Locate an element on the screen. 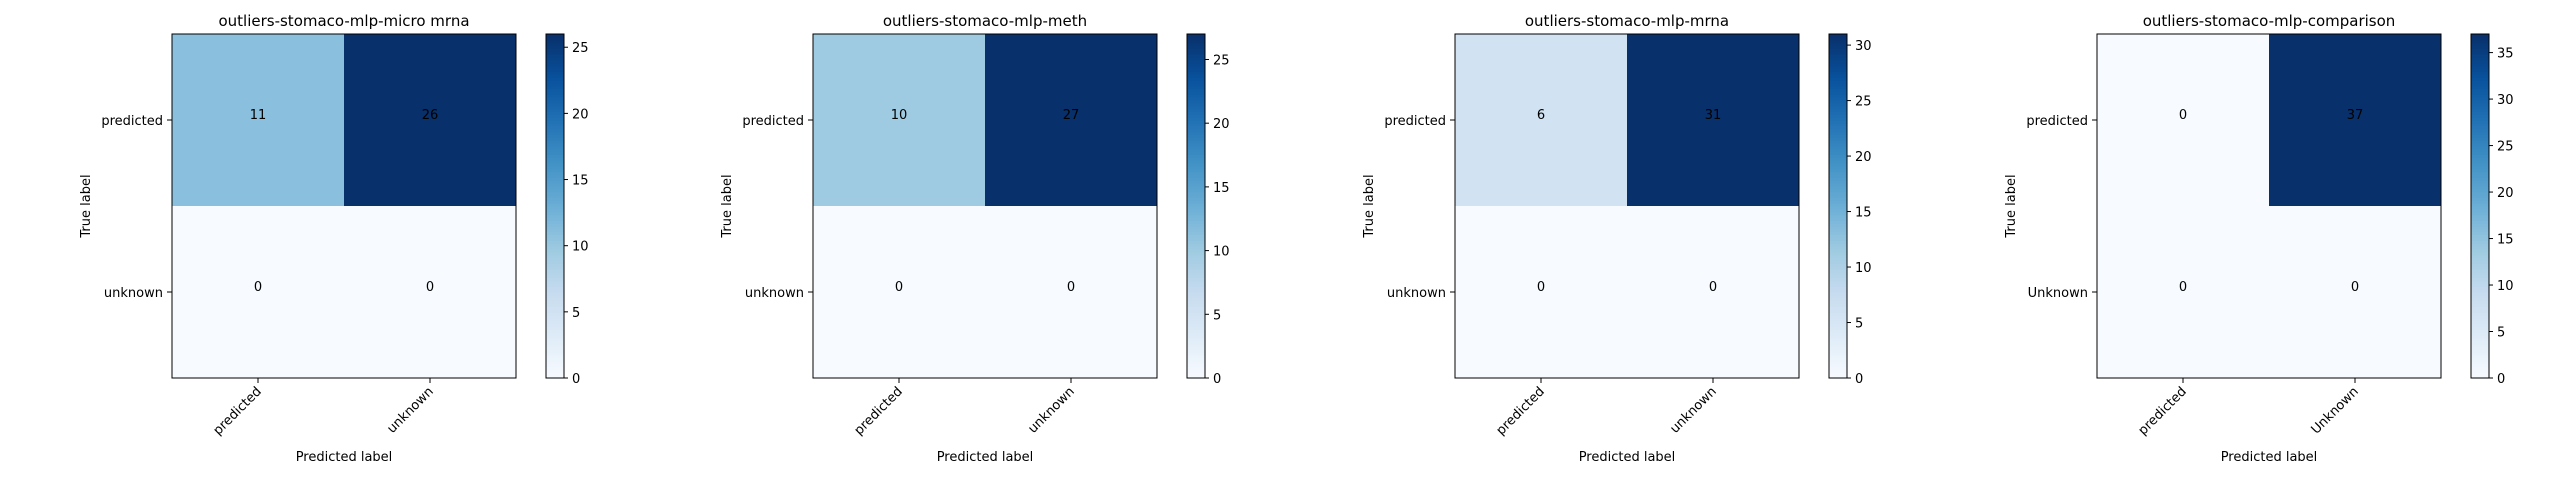 The width and height of the screenshot is (2560, 480). colorbar-tick-label: 10 is located at coordinates (580, 247).